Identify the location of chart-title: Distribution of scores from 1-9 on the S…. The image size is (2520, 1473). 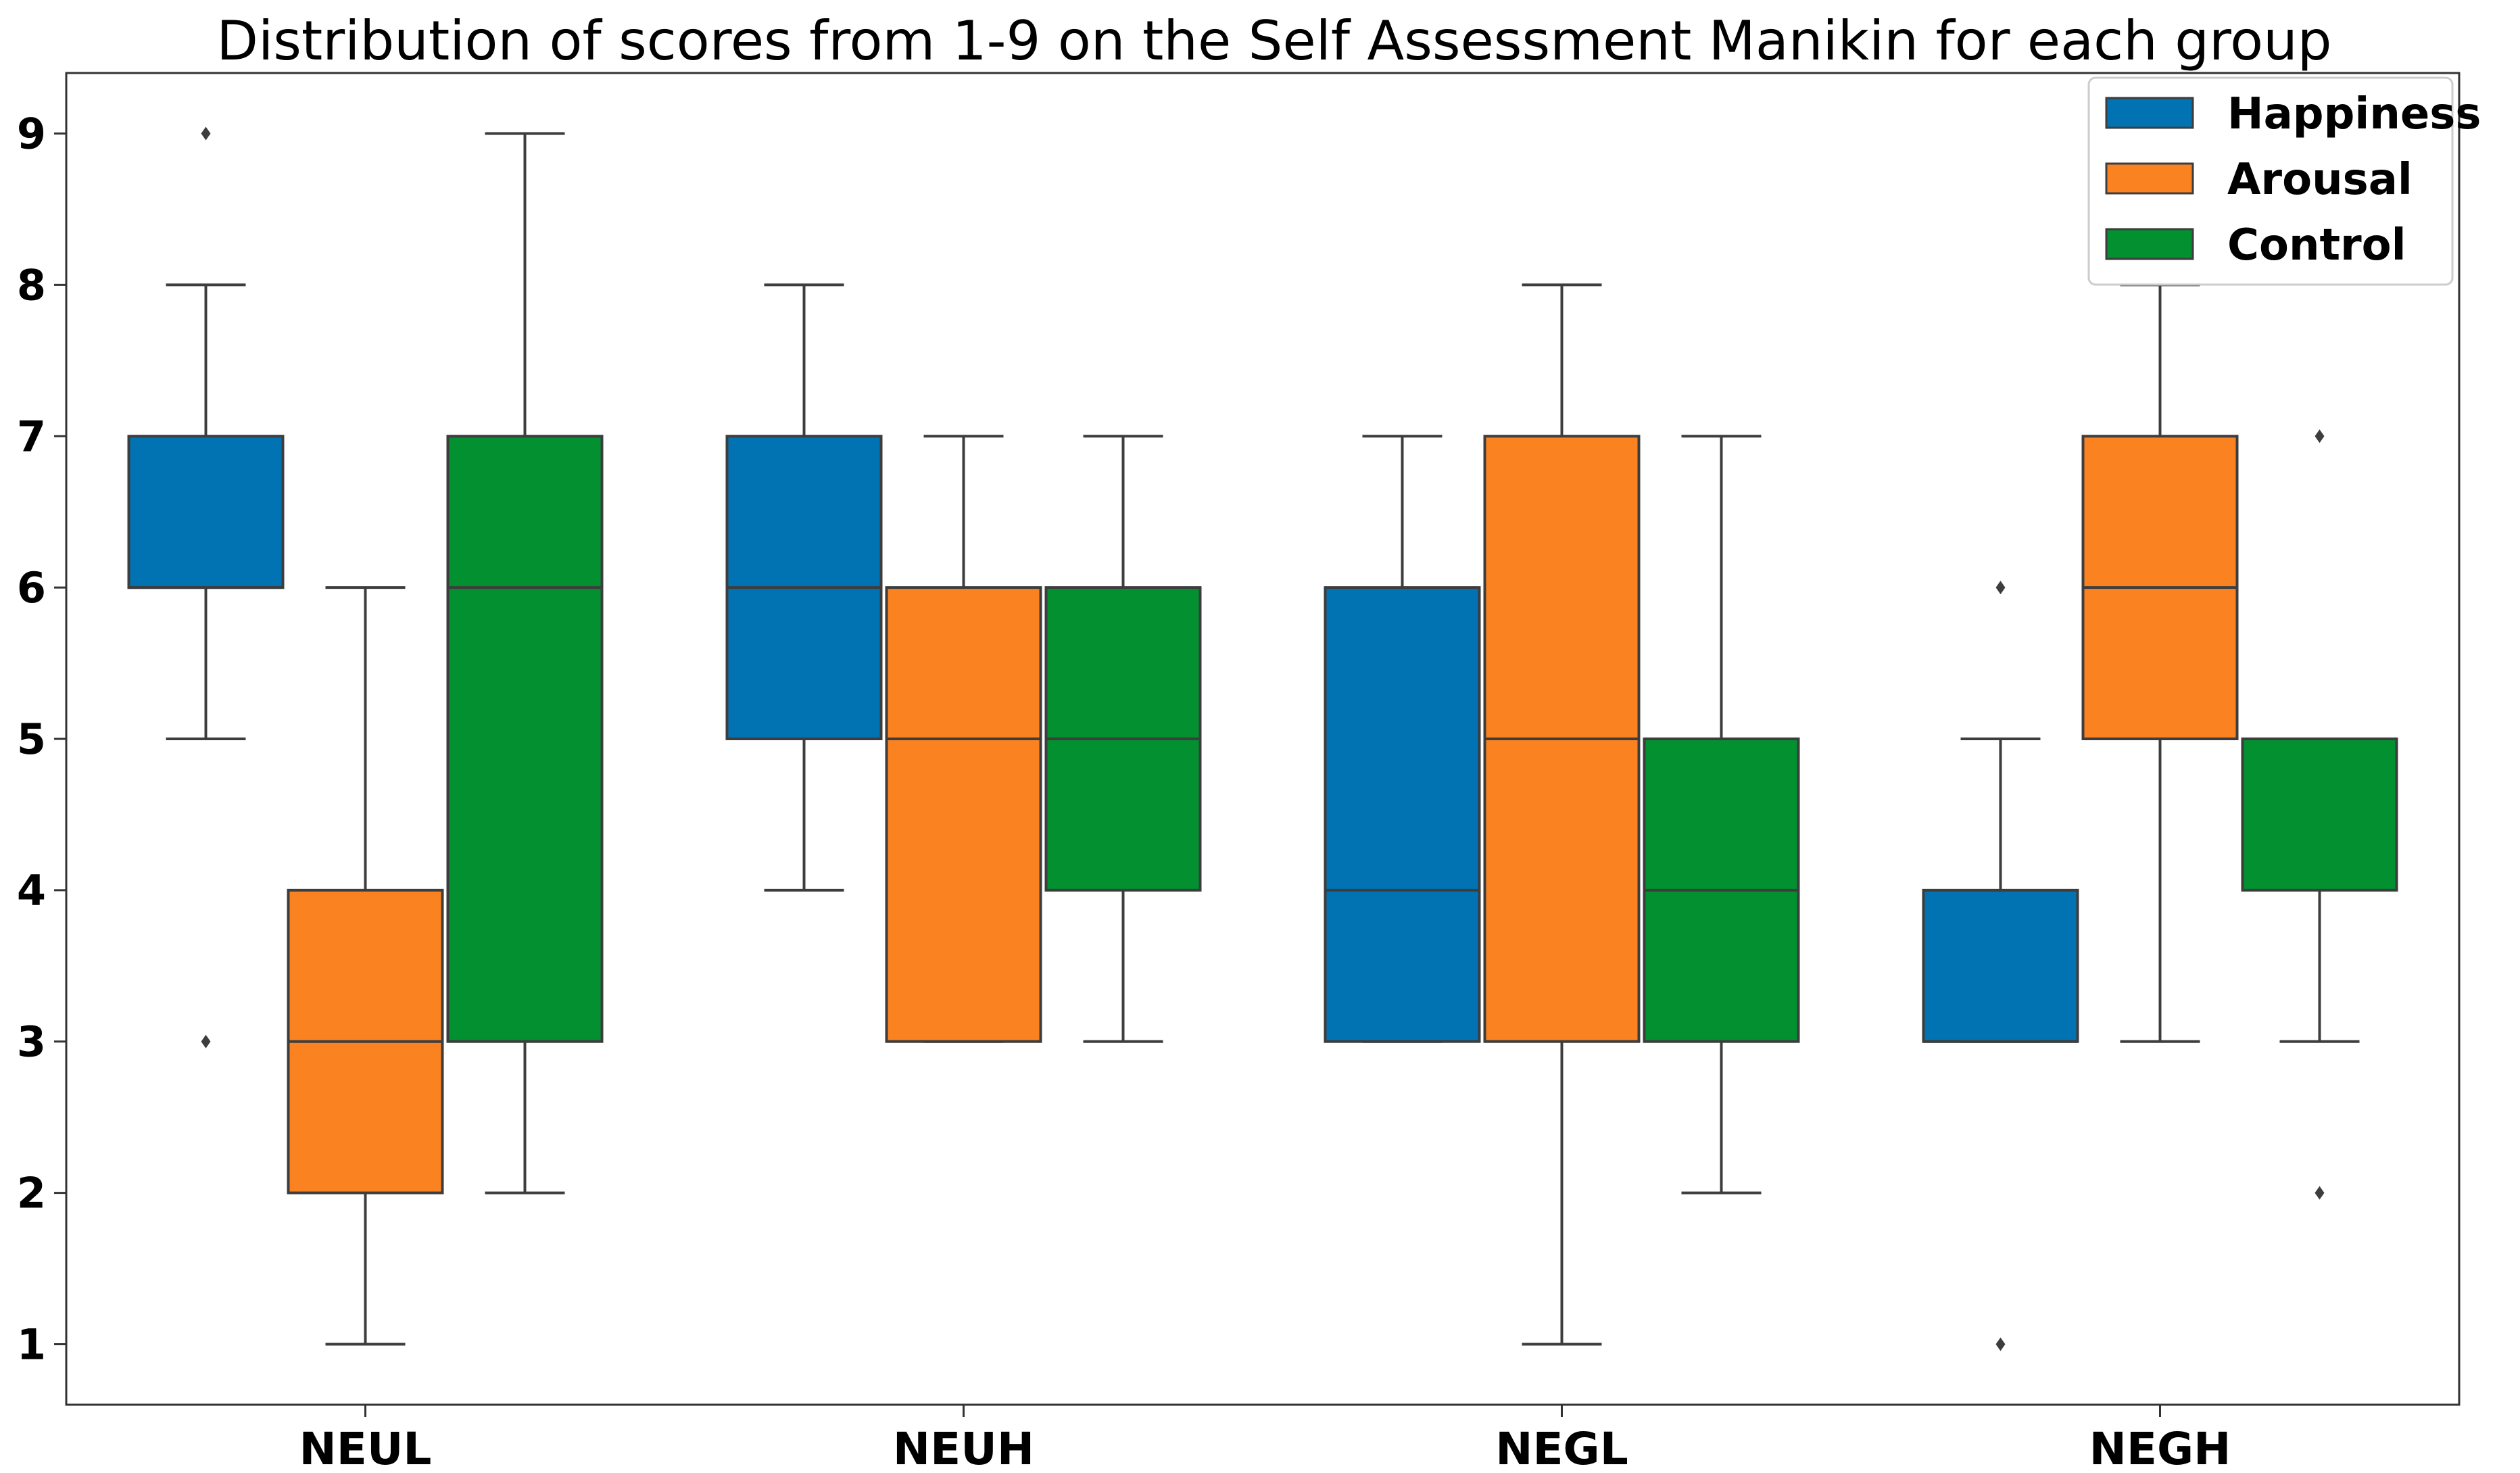
(1274, 40).